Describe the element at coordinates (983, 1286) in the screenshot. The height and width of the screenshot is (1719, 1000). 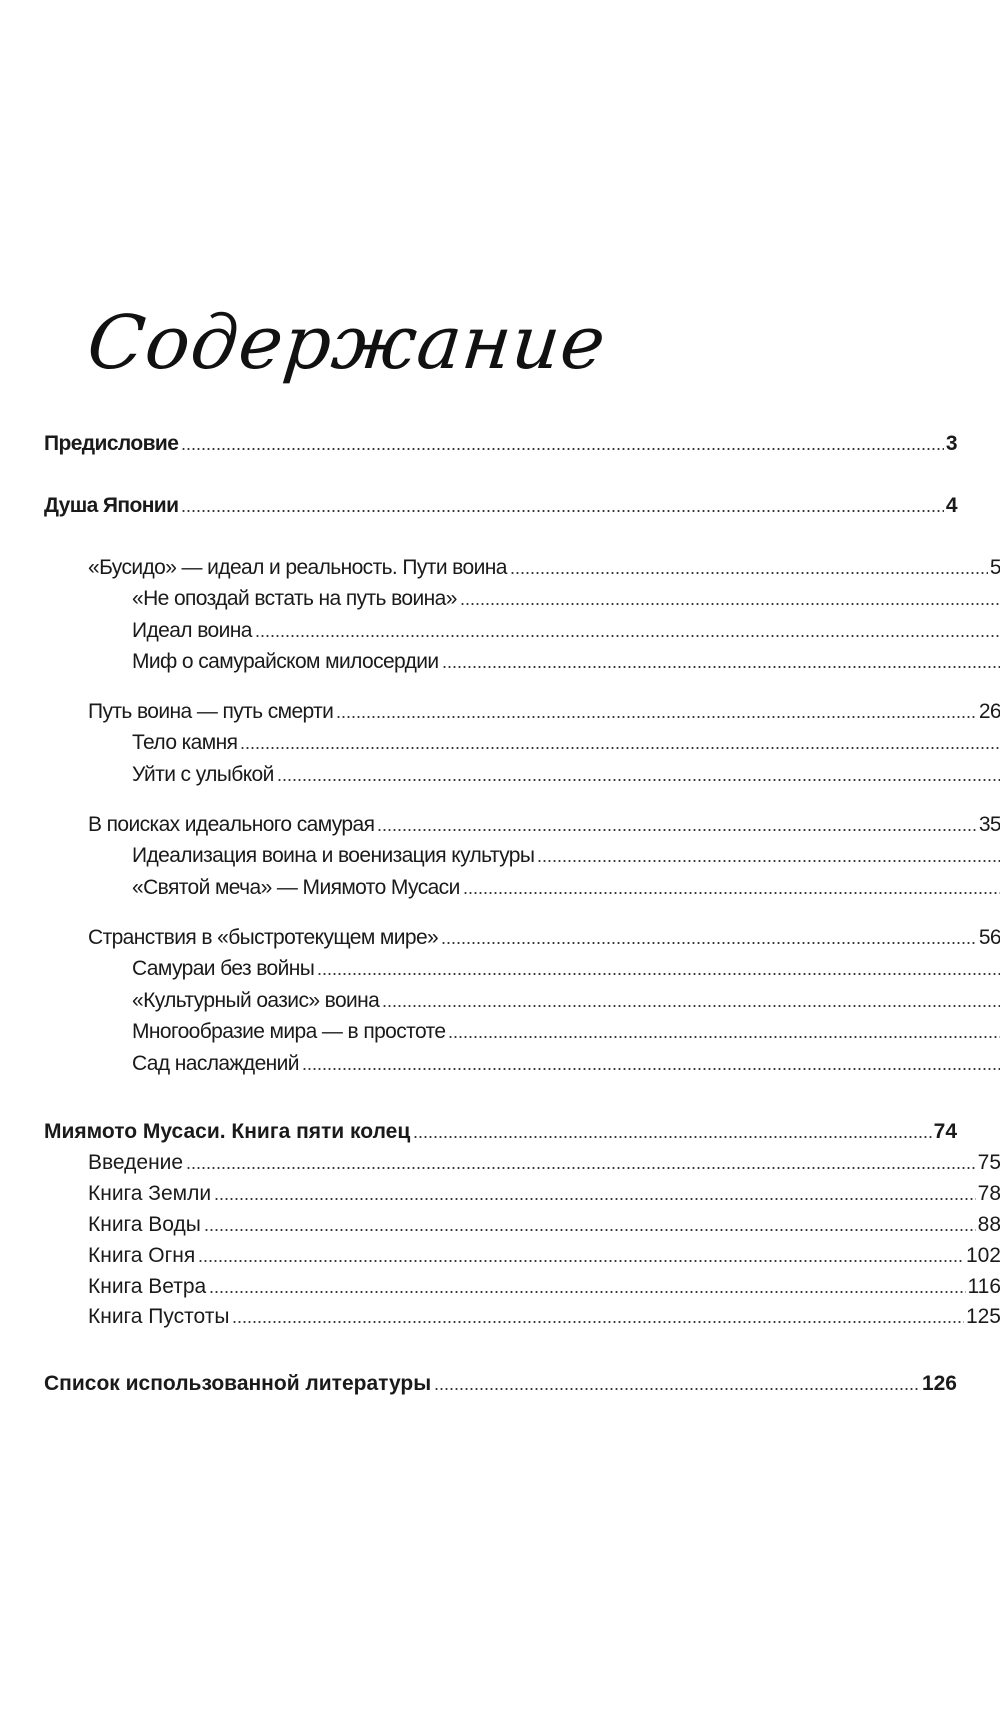
I see `toc-entry-page: 116` at that location.